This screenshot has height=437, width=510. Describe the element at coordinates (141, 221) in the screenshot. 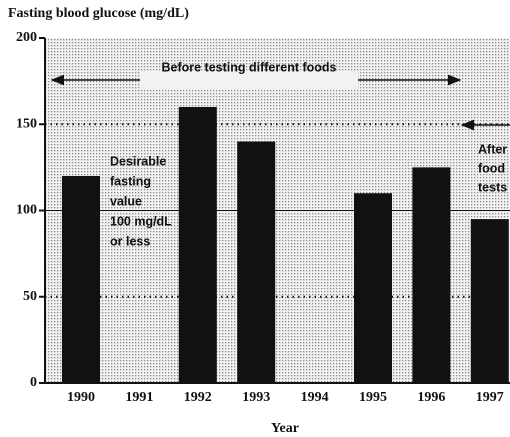

I see `annotation: 100 mg/dL` at that location.